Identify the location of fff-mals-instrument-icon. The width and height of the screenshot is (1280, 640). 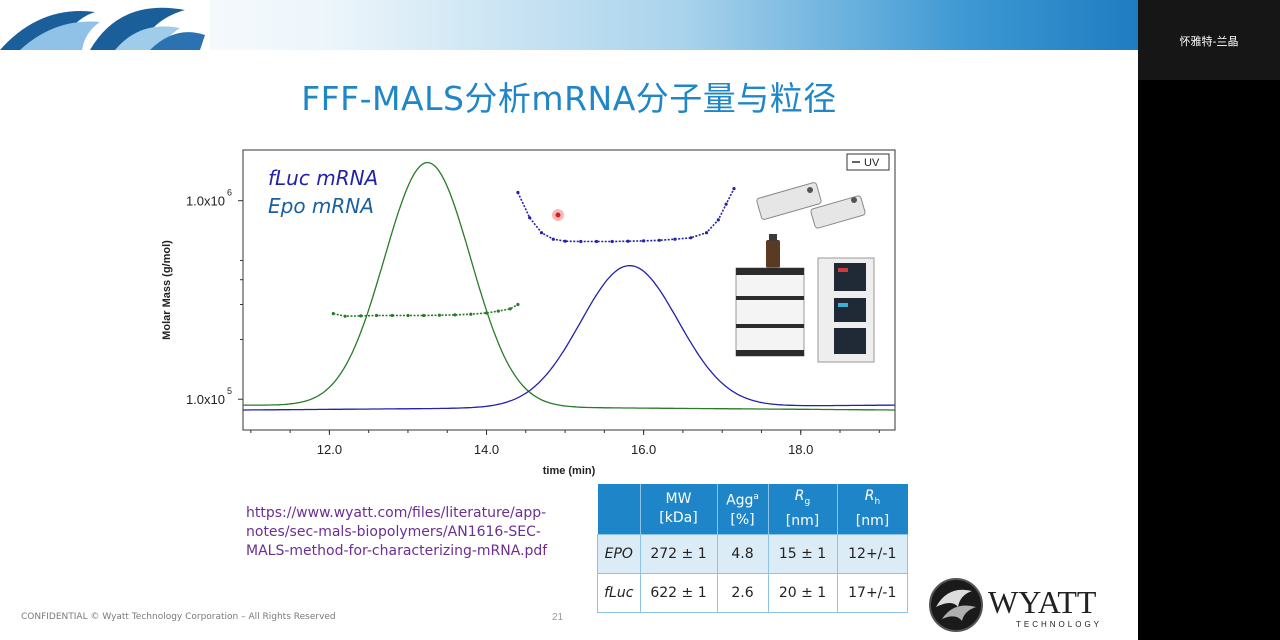
(805, 272).